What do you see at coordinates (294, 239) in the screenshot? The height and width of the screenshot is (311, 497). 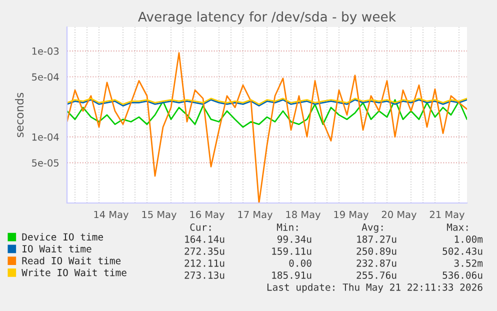 I see `text: 99.34u` at bounding box center [294, 239].